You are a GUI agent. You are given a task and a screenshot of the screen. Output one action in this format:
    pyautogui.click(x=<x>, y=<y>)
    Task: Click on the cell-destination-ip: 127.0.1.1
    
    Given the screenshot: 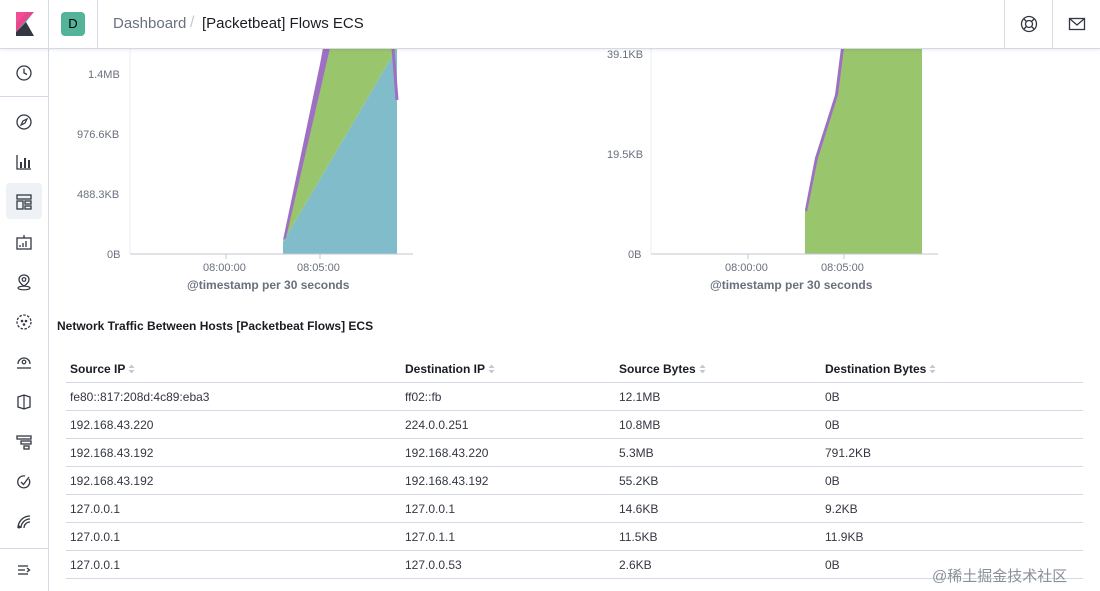 What is the action you would take?
    pyautogui.click(x=508, y=536)
    